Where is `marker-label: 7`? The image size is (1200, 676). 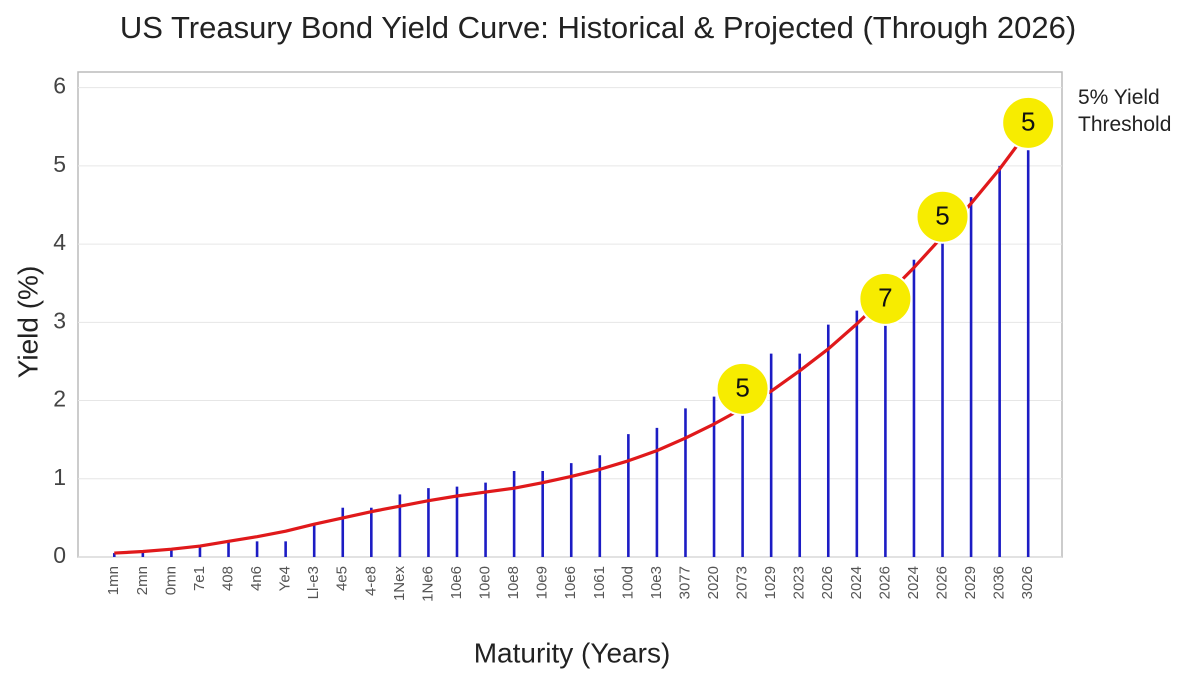 marker-label: 7 is located at coordinates (885, 298).